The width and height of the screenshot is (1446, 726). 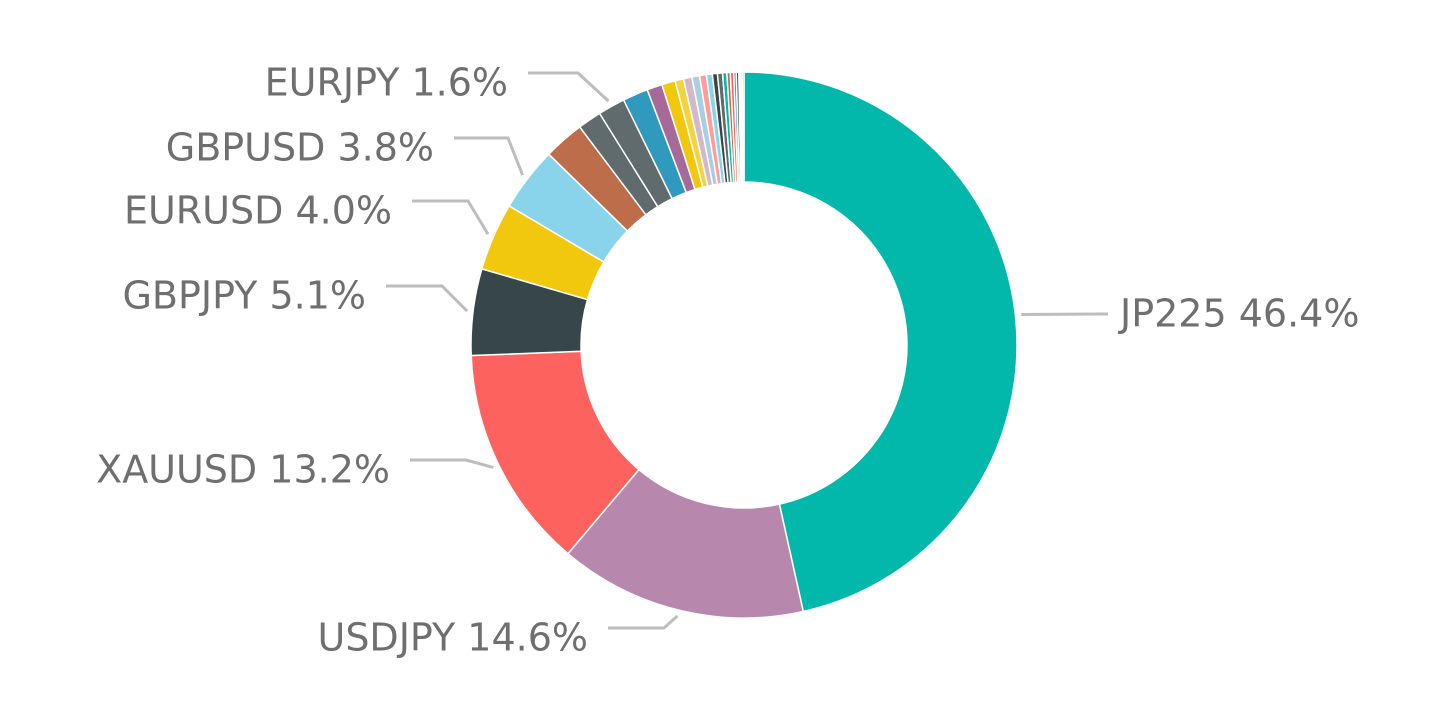 What do you see at coordinates (880, 342) in the screenshot?
I see `slice-jp225` at bounding box center [880, 342].